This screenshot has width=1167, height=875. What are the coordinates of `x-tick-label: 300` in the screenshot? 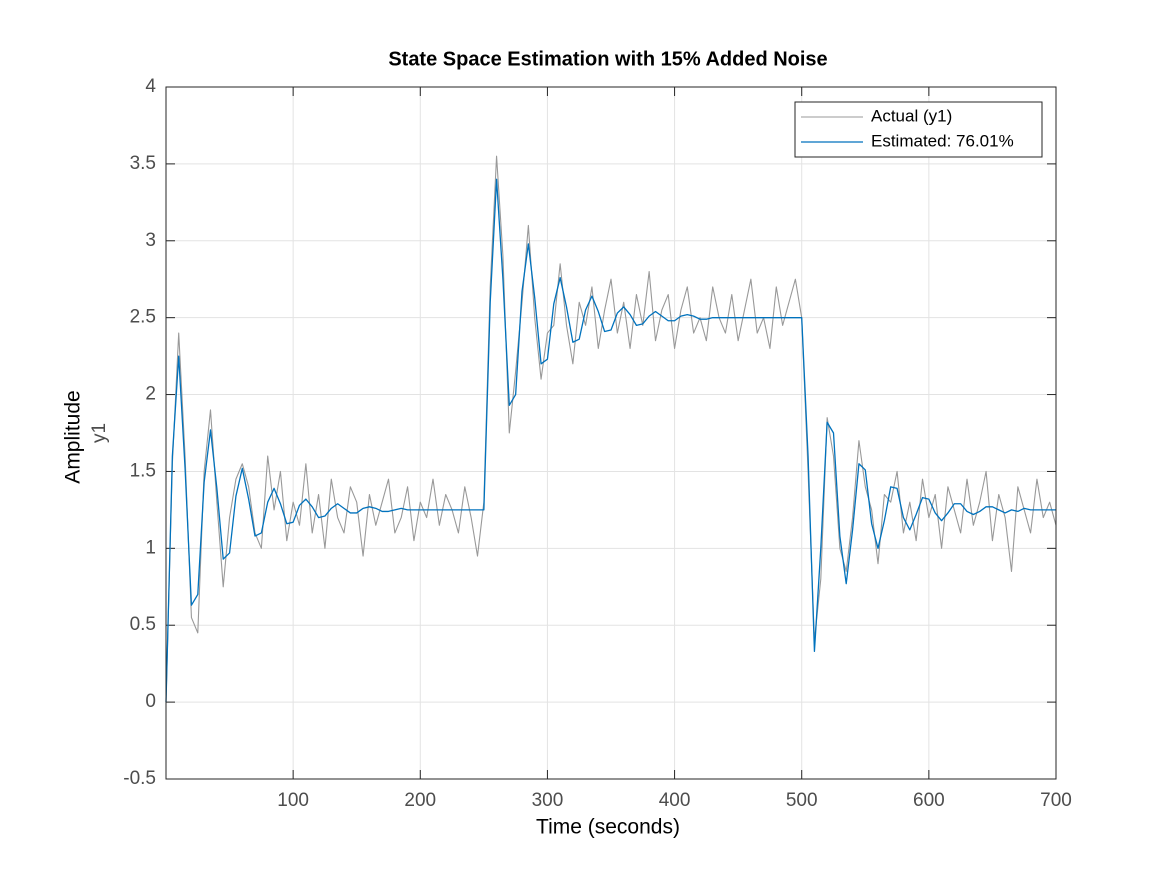 It's located at (548, 800).